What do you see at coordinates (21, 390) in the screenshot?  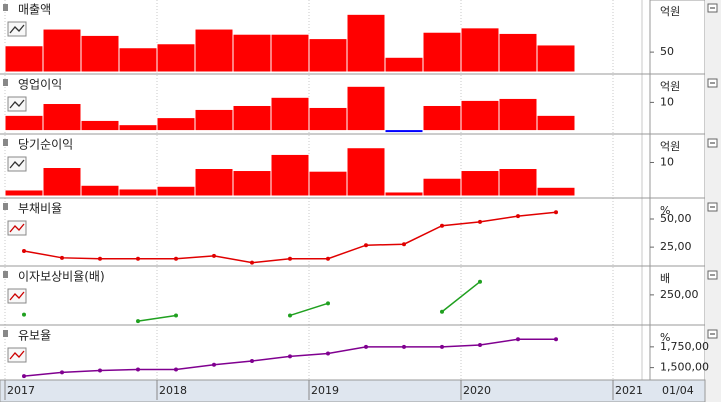 I see `x-tick-label: 2017` at bounding box center [21, 390].